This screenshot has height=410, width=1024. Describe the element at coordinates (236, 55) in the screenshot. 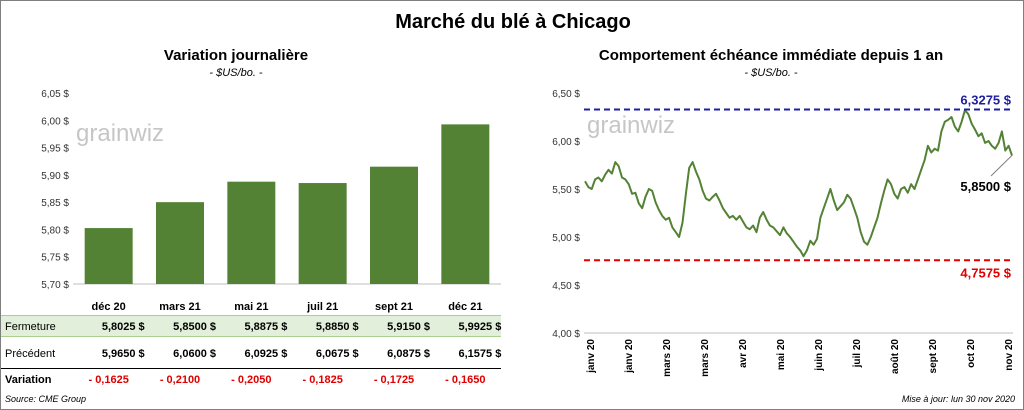

I see `left-chart-title: Variation journalière` at that location.